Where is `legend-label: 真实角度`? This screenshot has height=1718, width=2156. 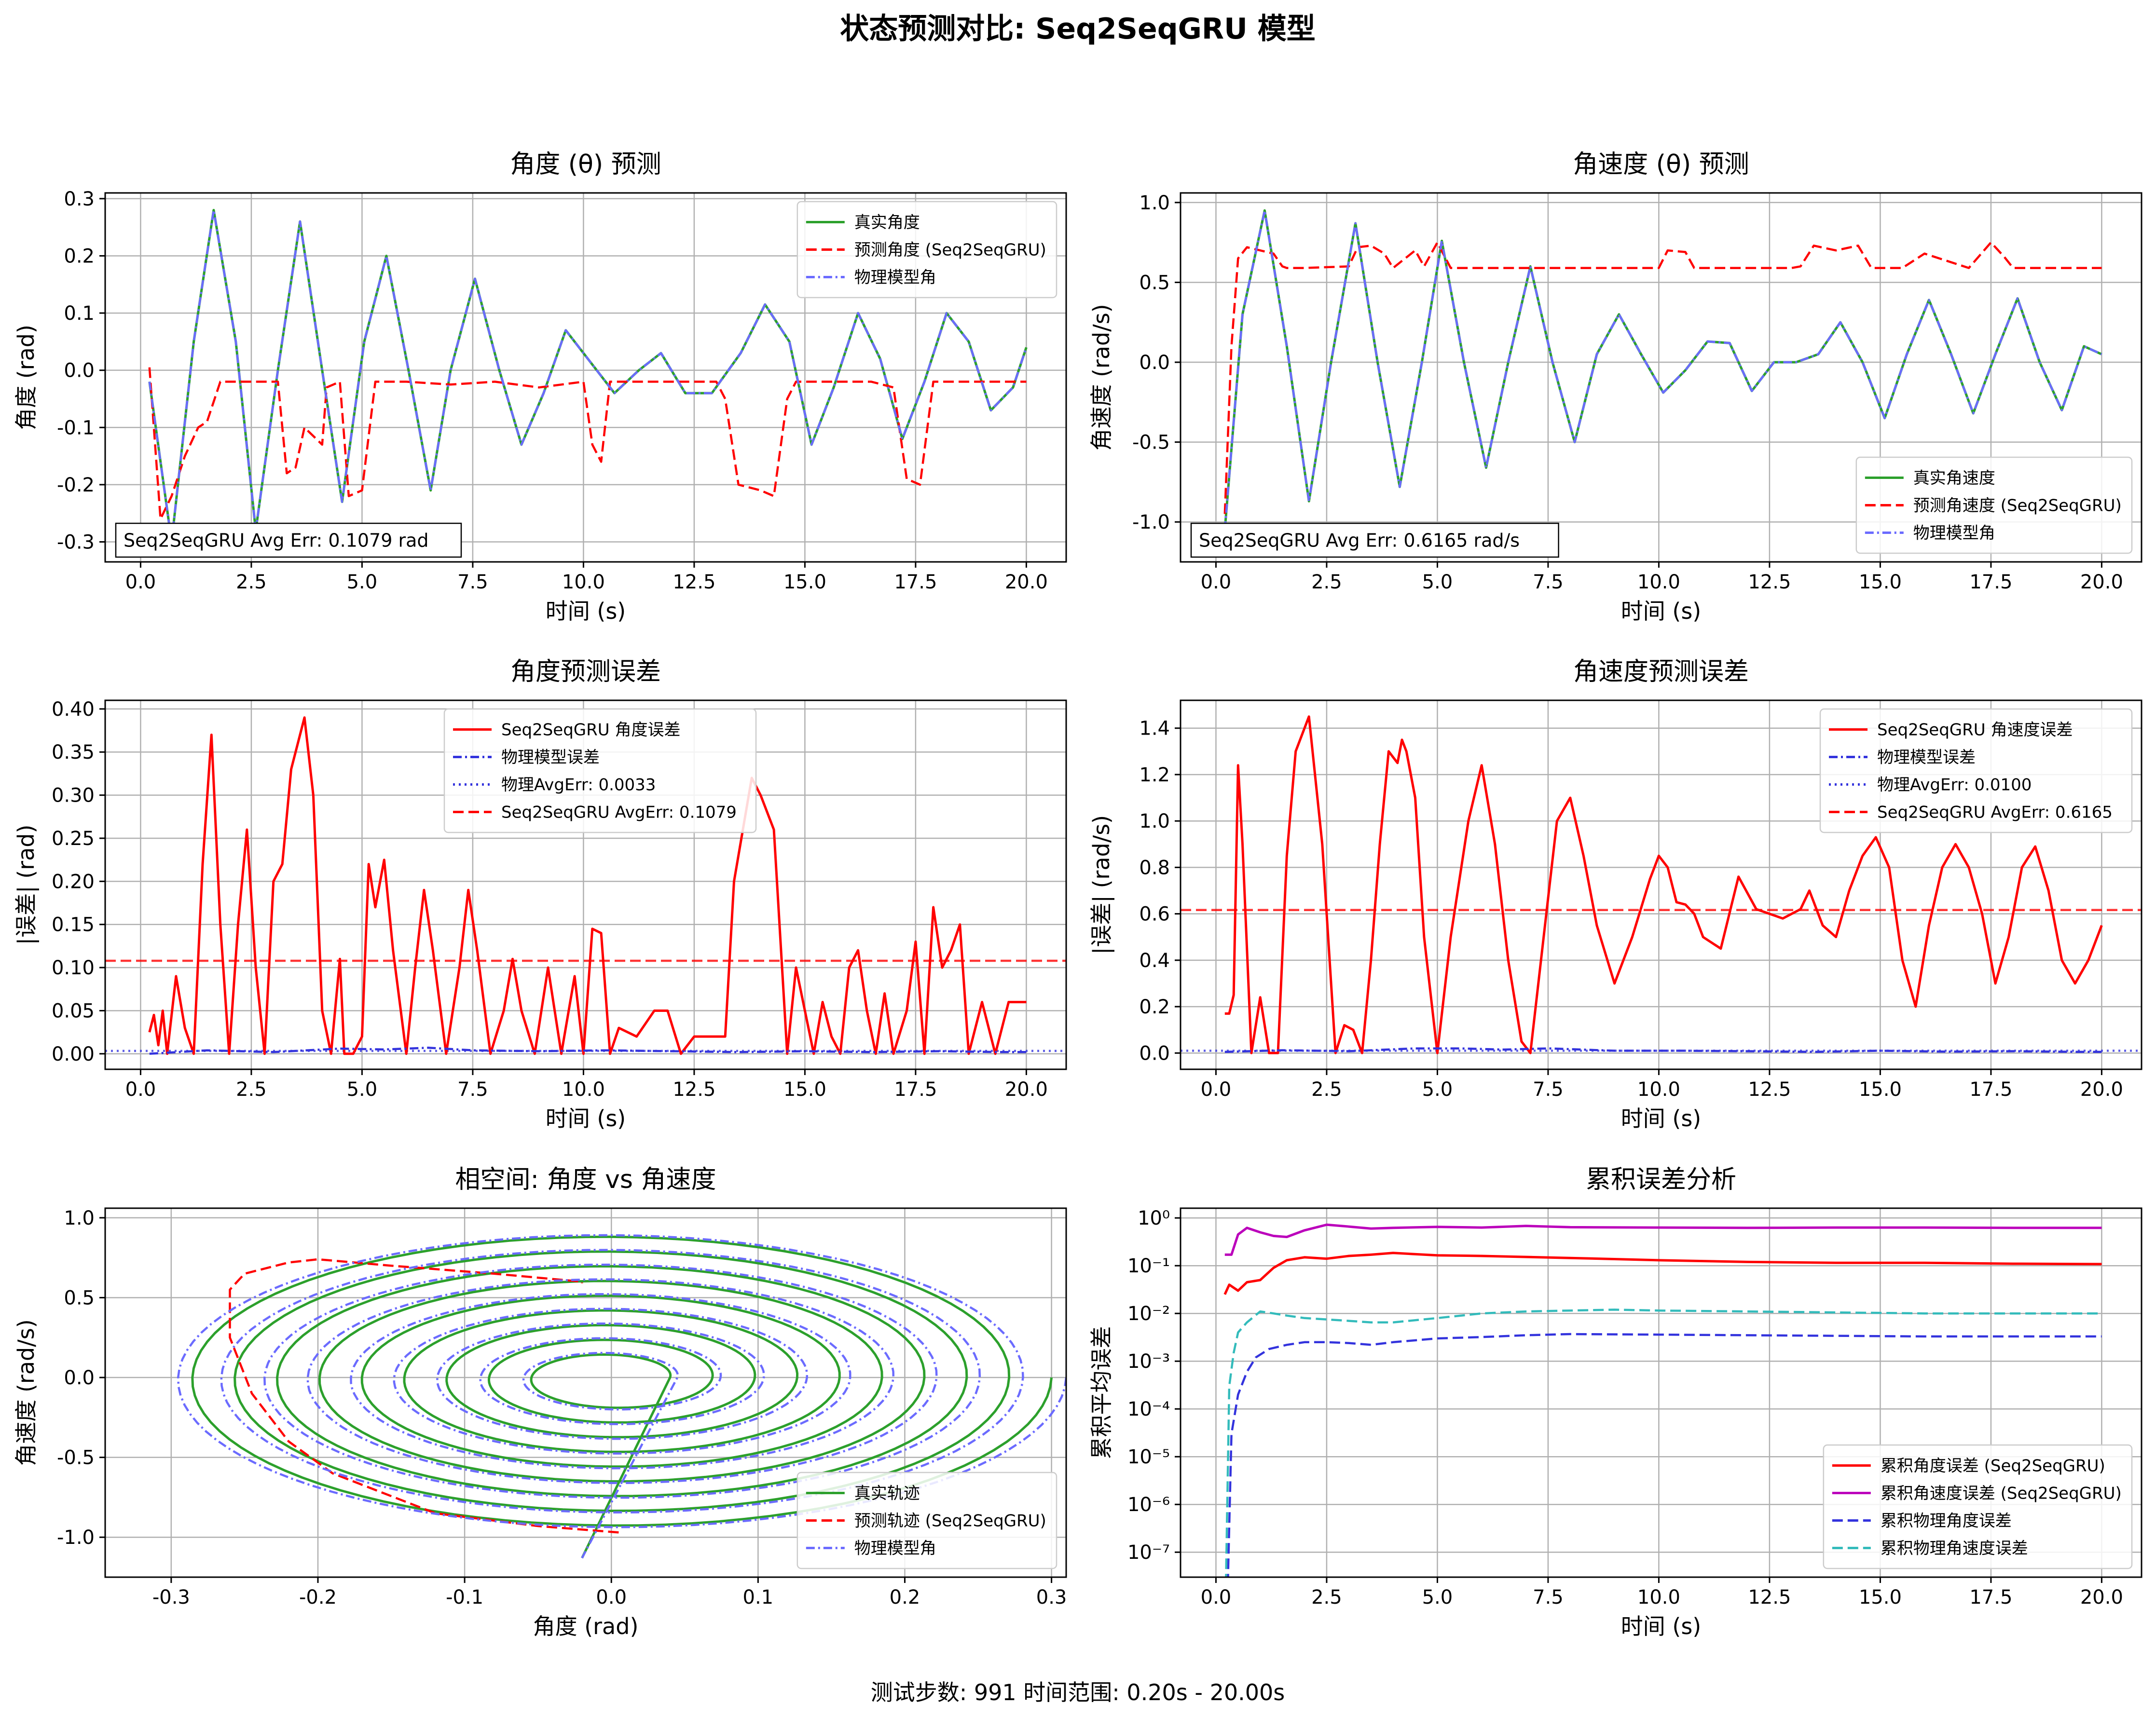
legend-label: 真实角度 is located at coordinates (887, 222).